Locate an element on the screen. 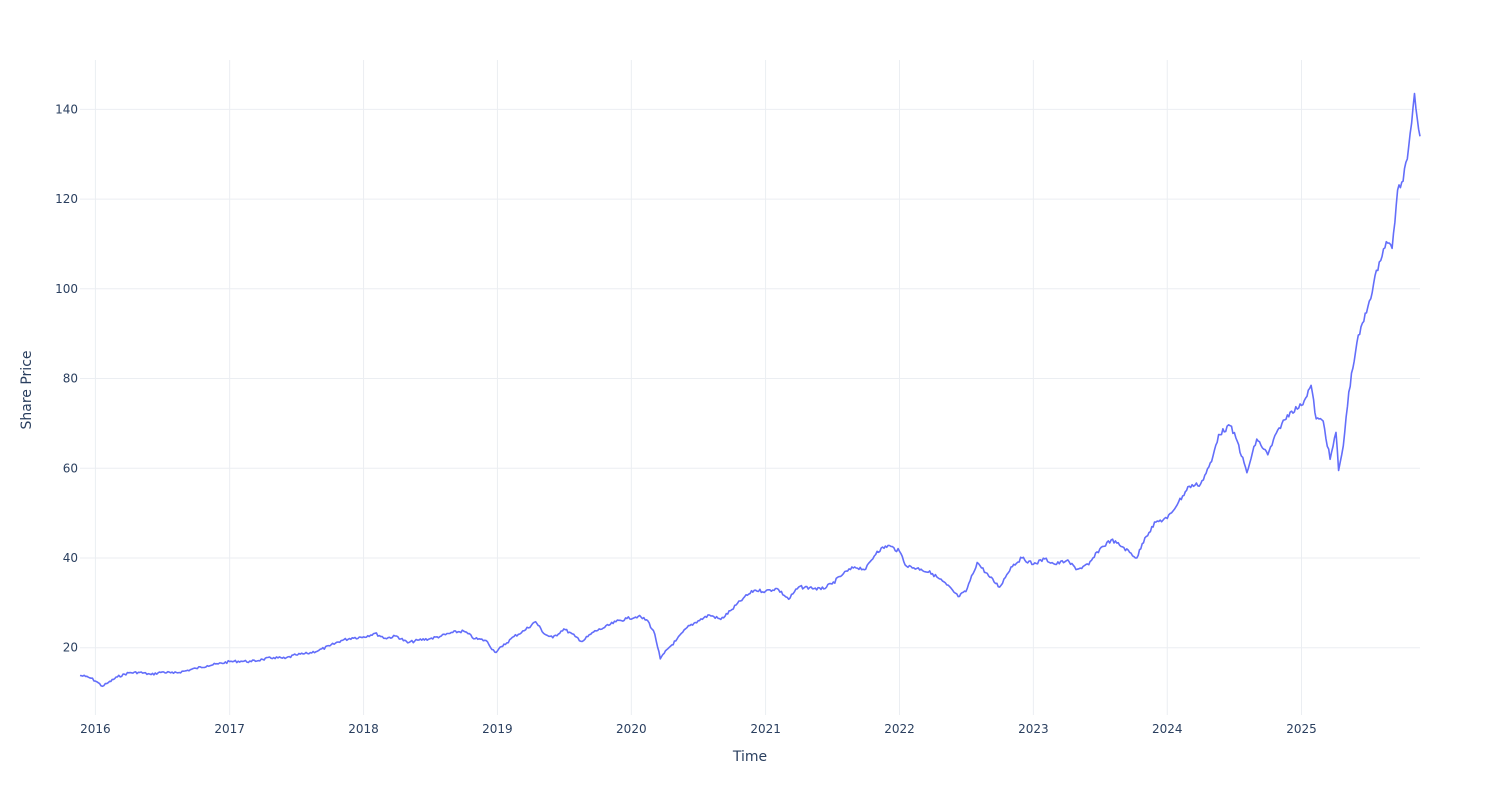 This screenshot has width=1500, height=800. x-tick-label: 2018 is located at coordinates (363, 729).